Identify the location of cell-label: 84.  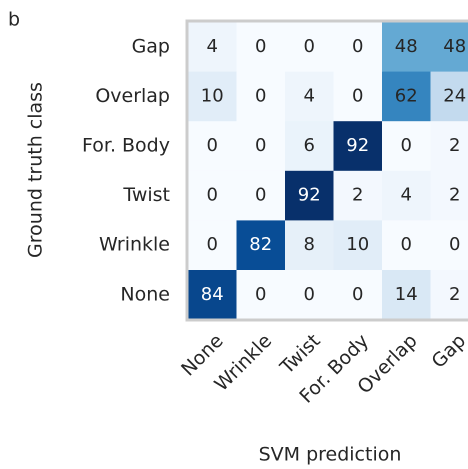
(212, 294).